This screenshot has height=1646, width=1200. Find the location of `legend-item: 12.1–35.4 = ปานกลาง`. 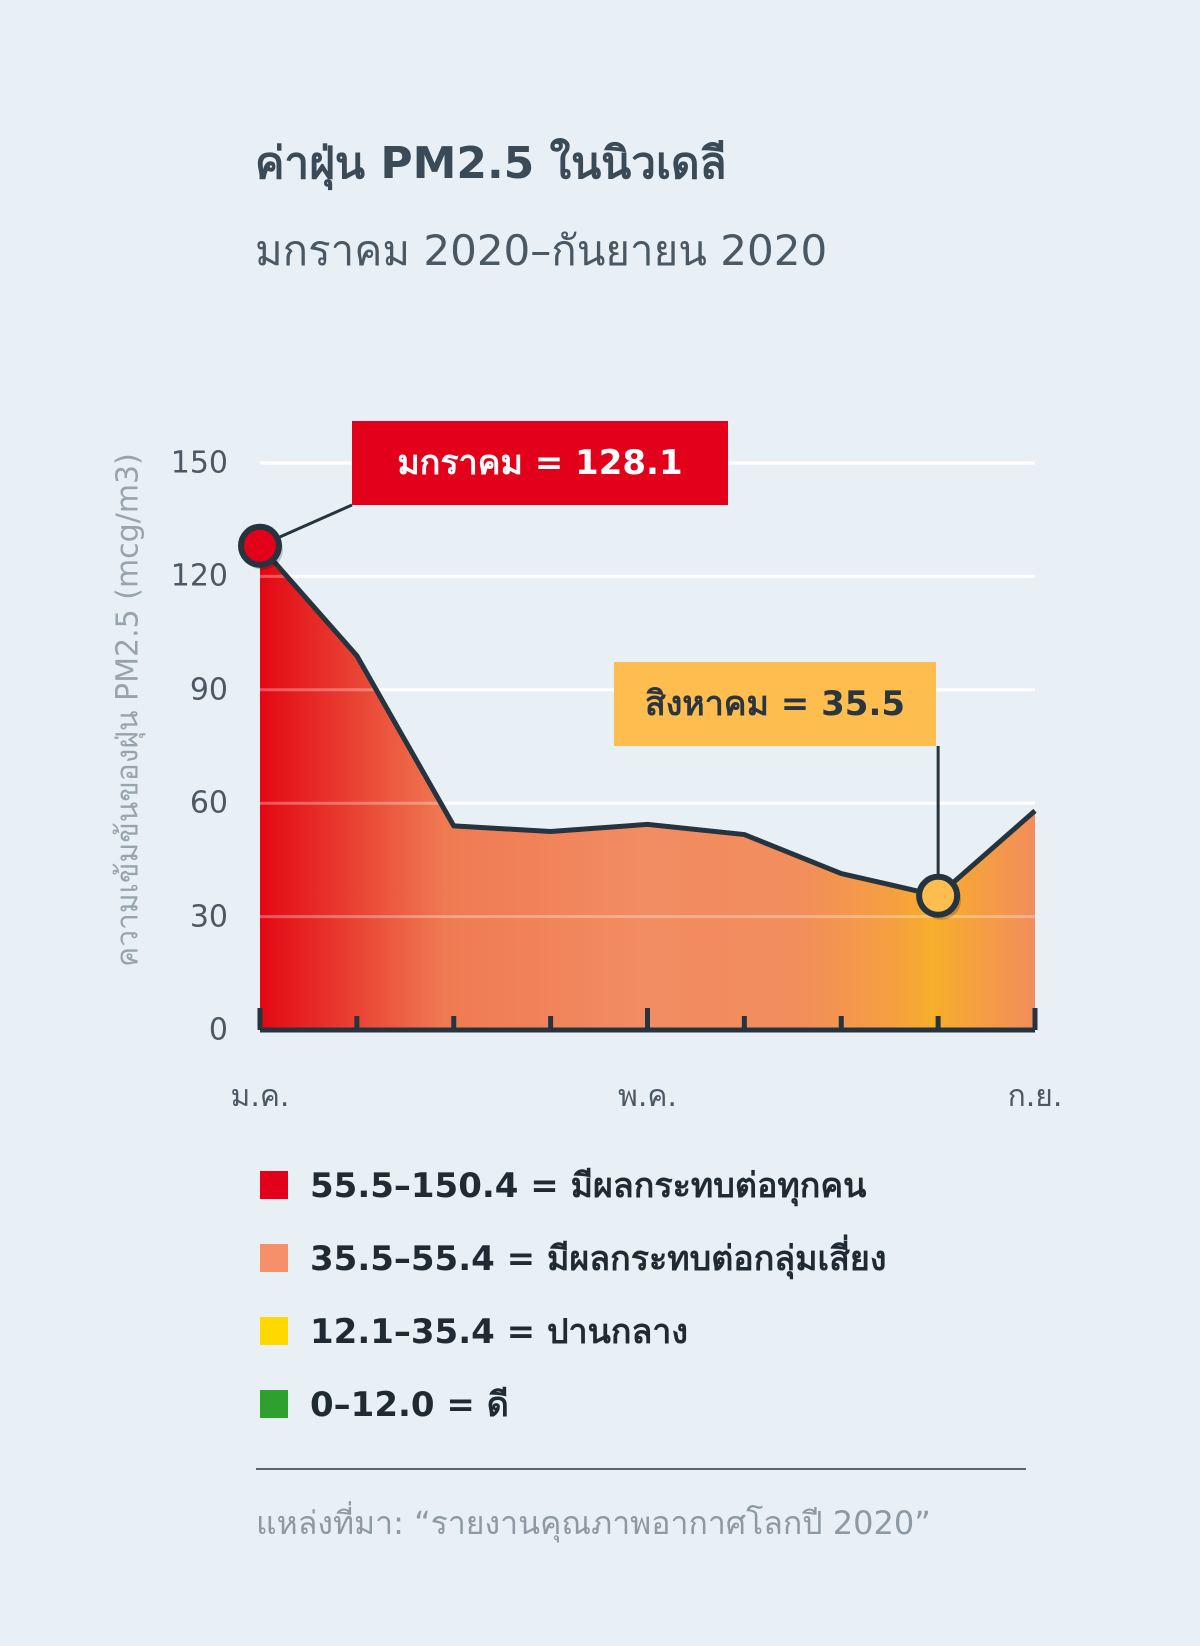

legend-item: 12.1–35.4 = ปานกลาง is located at coordinates (474, 1331).